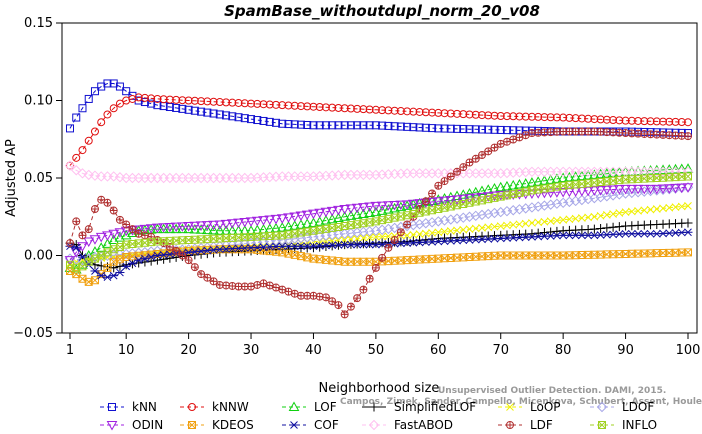 The height and width of the screenshot is (434, 702). I want to click on legend-item-inflo: INFLO, so click(623, 425).